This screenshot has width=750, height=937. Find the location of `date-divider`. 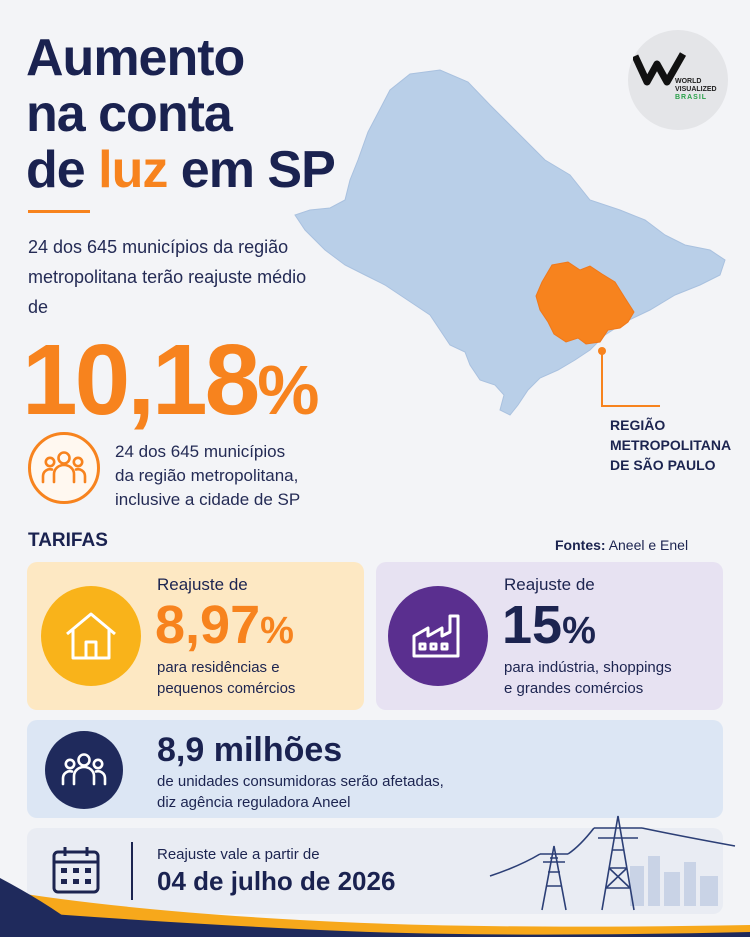

date-divider is located at coordinates (132, 871).